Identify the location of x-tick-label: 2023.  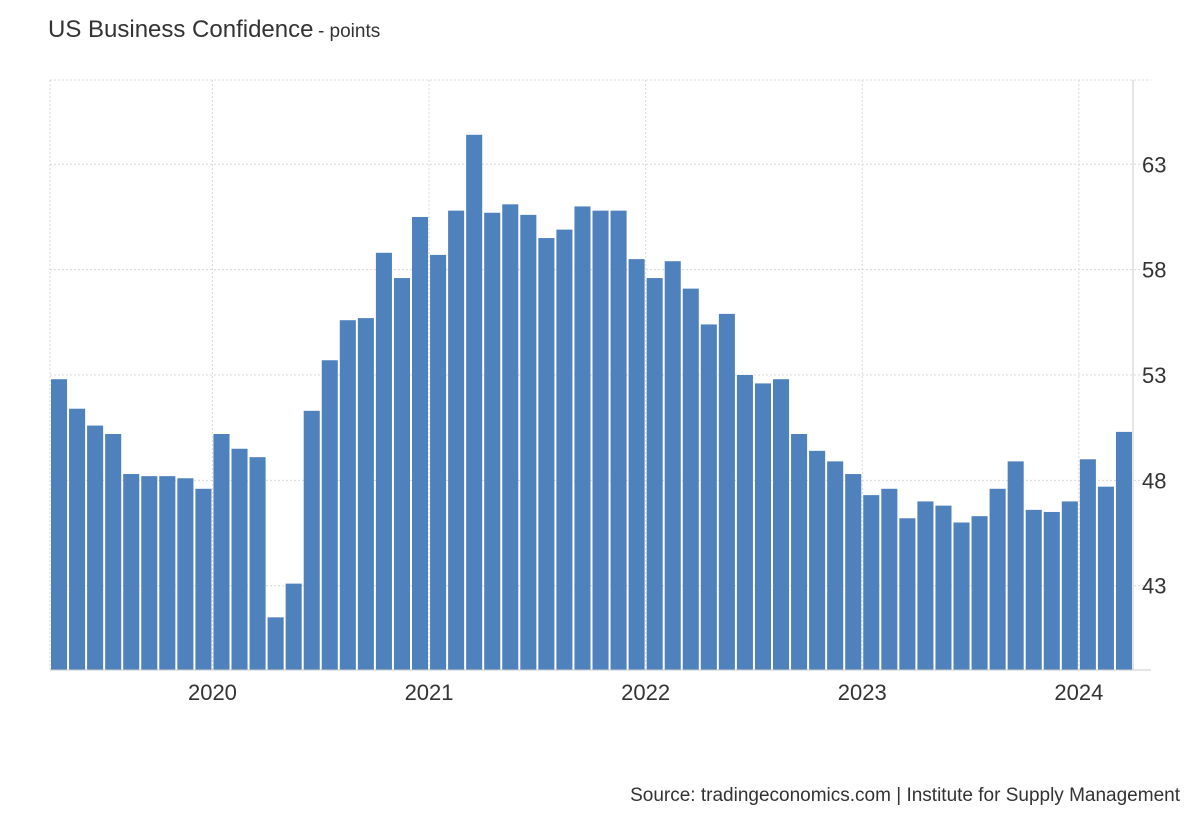
(862, 692).